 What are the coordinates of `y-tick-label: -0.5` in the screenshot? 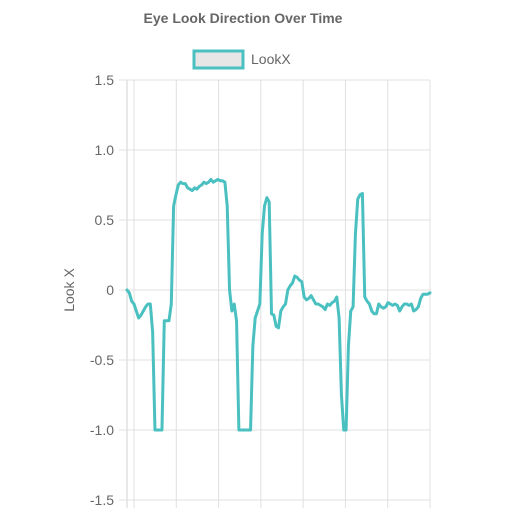 It's located at (102, 360).